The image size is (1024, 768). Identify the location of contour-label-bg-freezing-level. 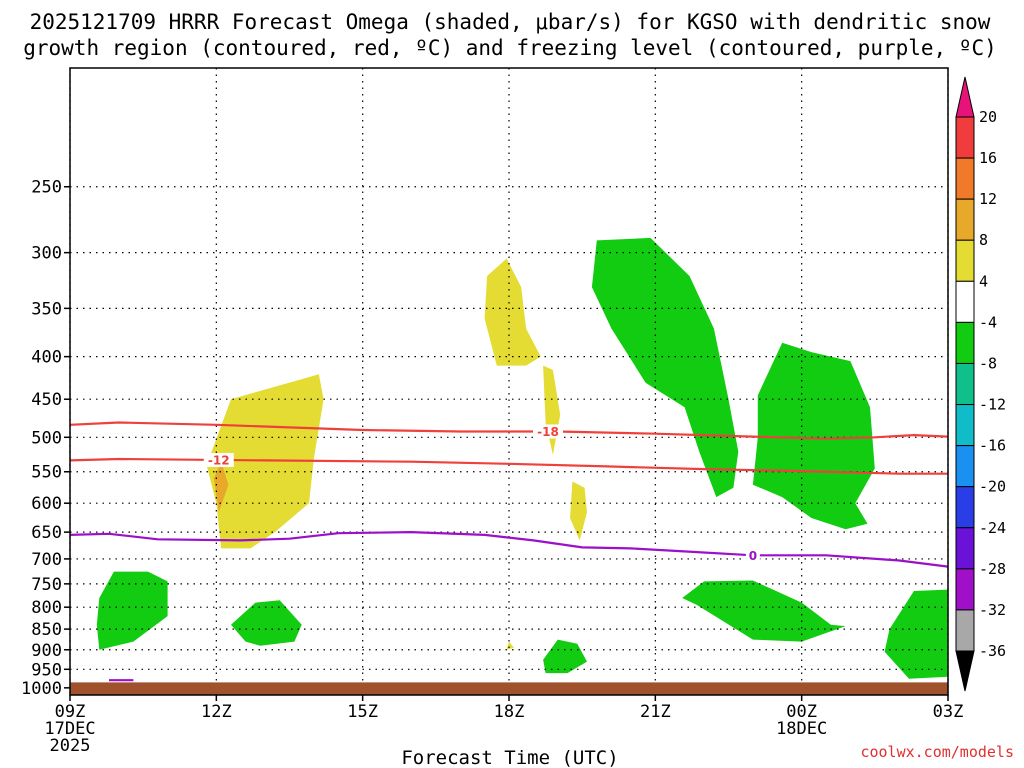
(752, 555).